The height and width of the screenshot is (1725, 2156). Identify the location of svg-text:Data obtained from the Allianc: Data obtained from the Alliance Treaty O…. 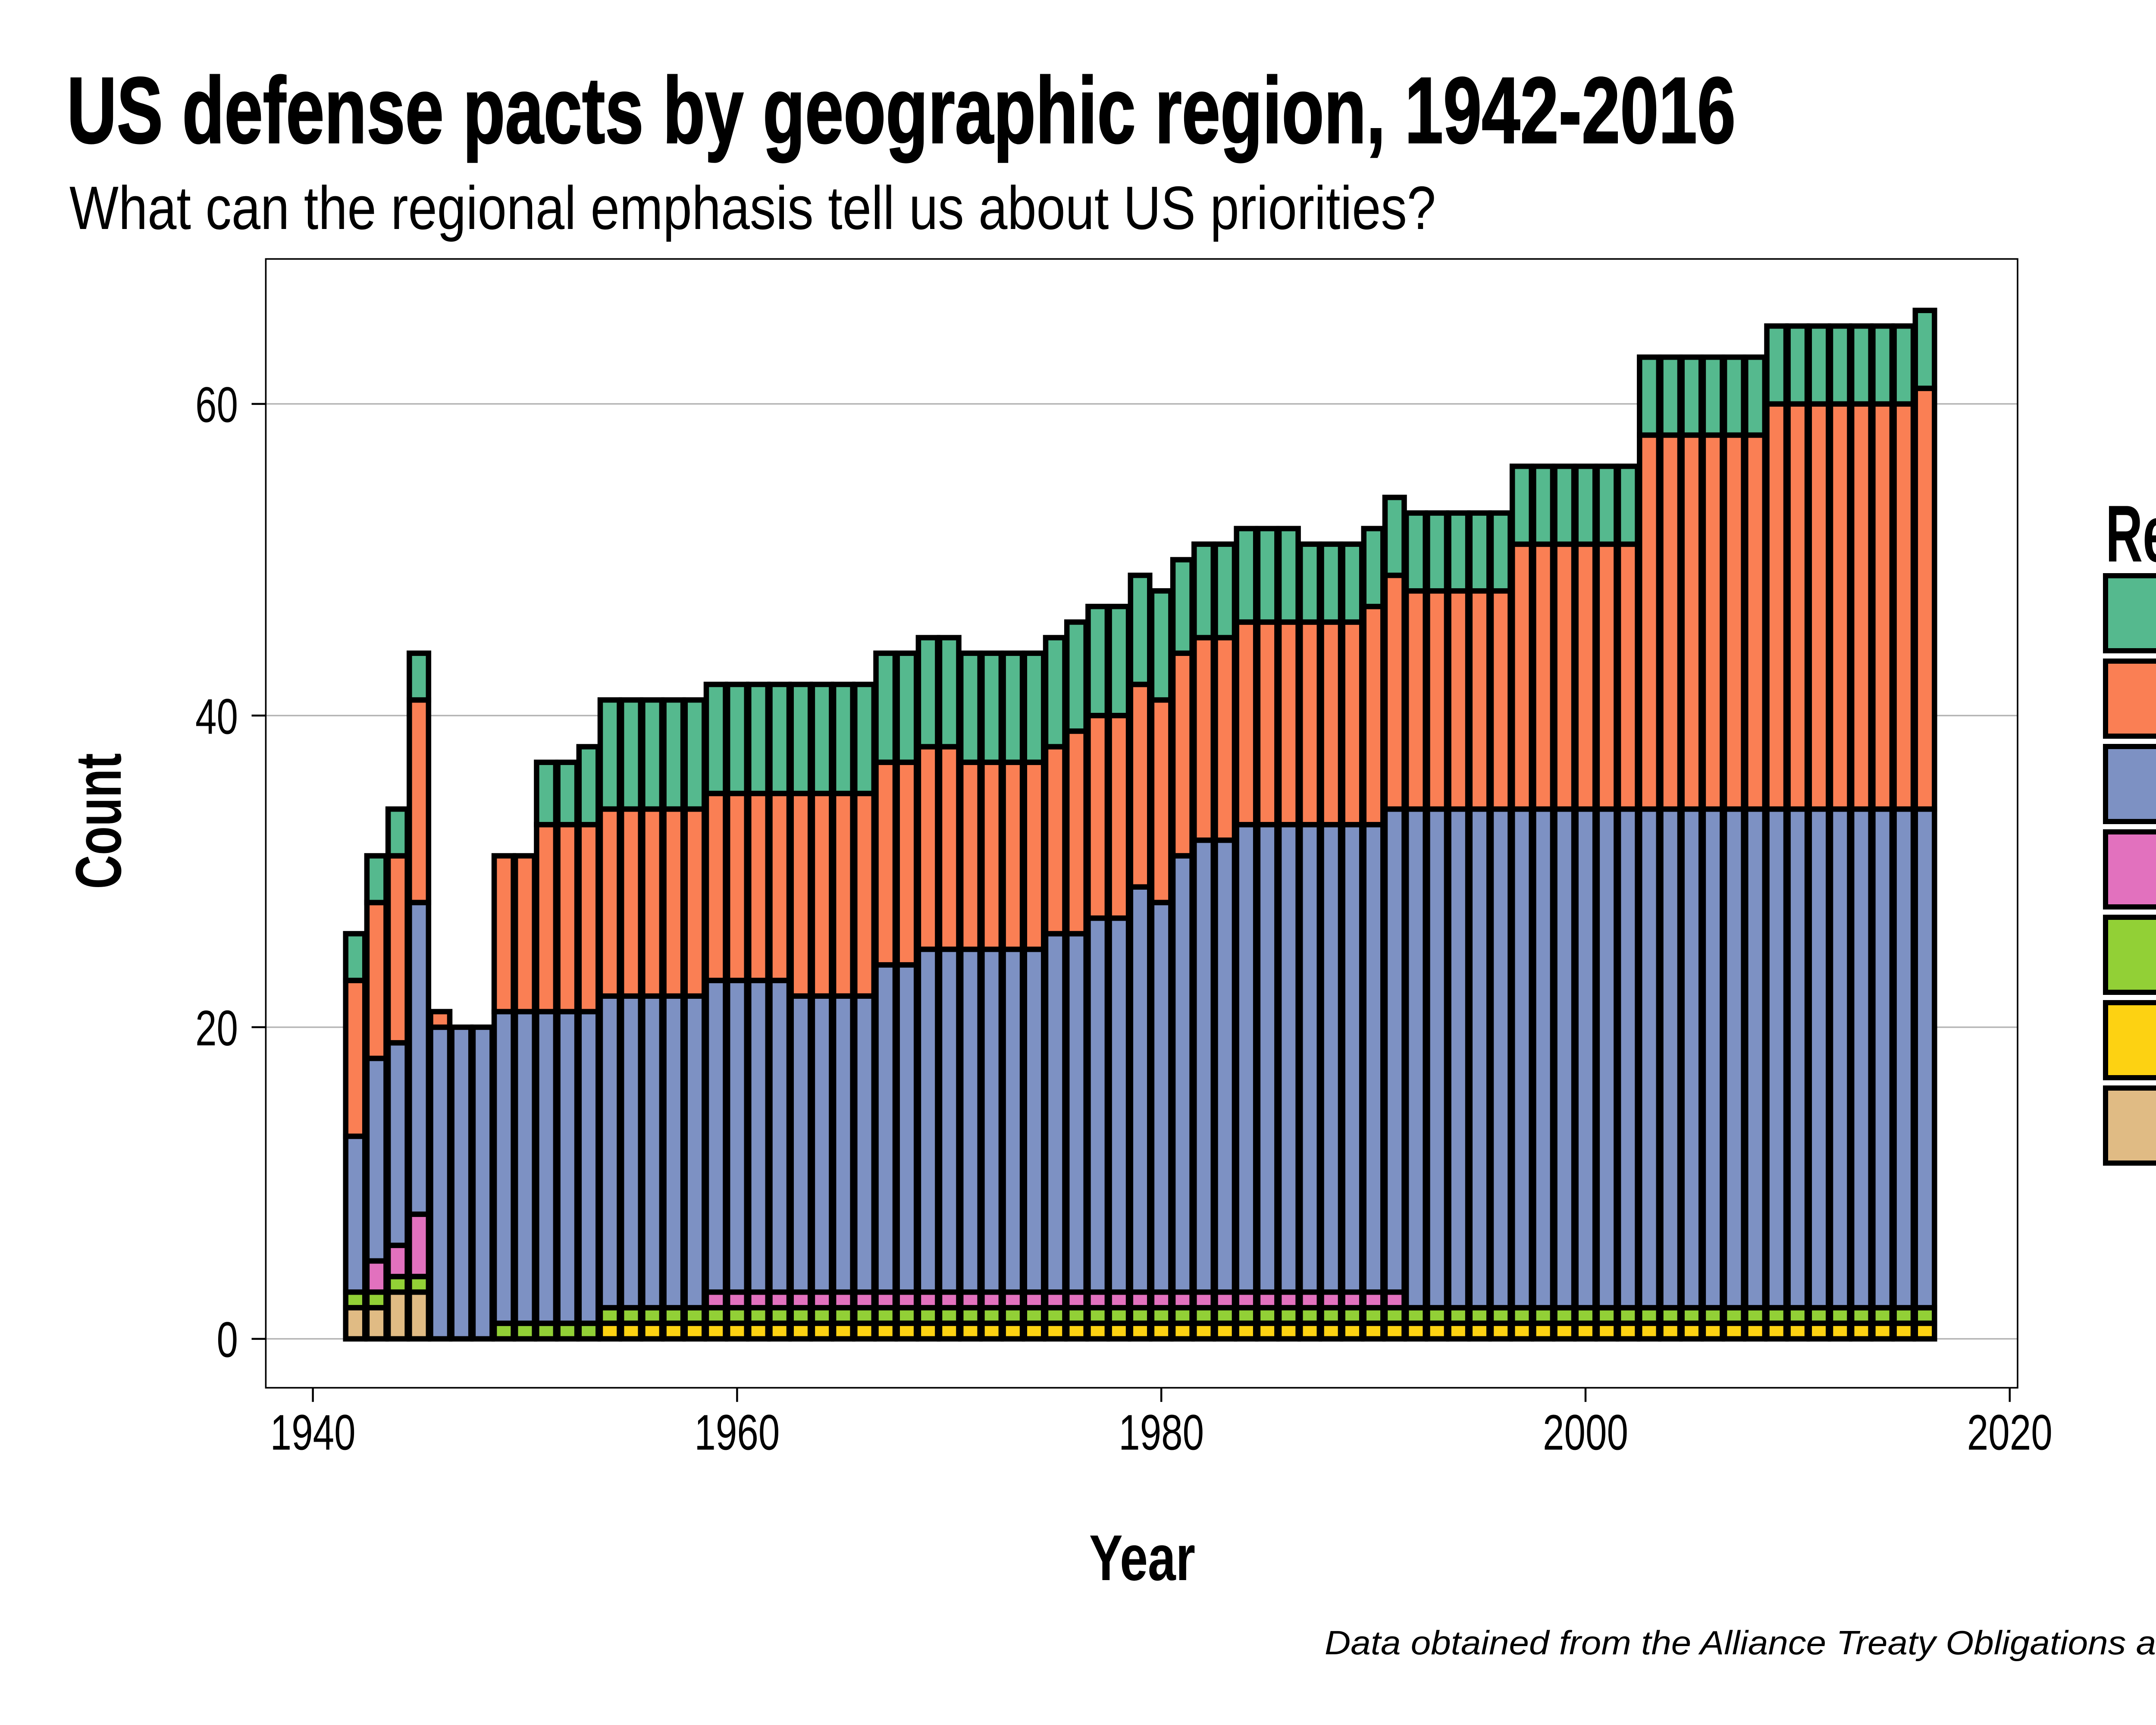
(1740, 1643).